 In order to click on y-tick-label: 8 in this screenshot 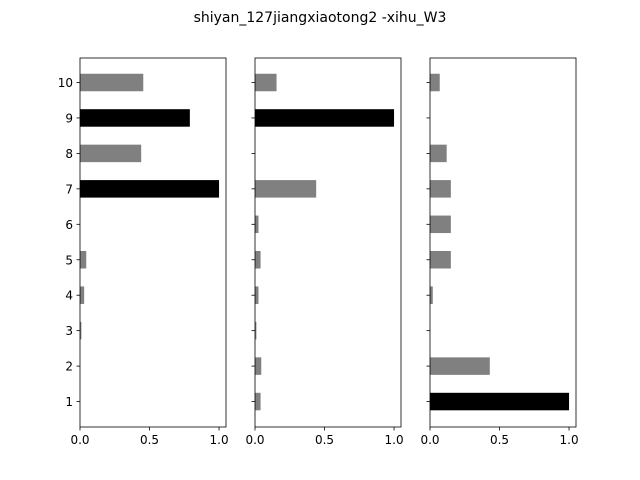, I will do `click(69, 154)`.